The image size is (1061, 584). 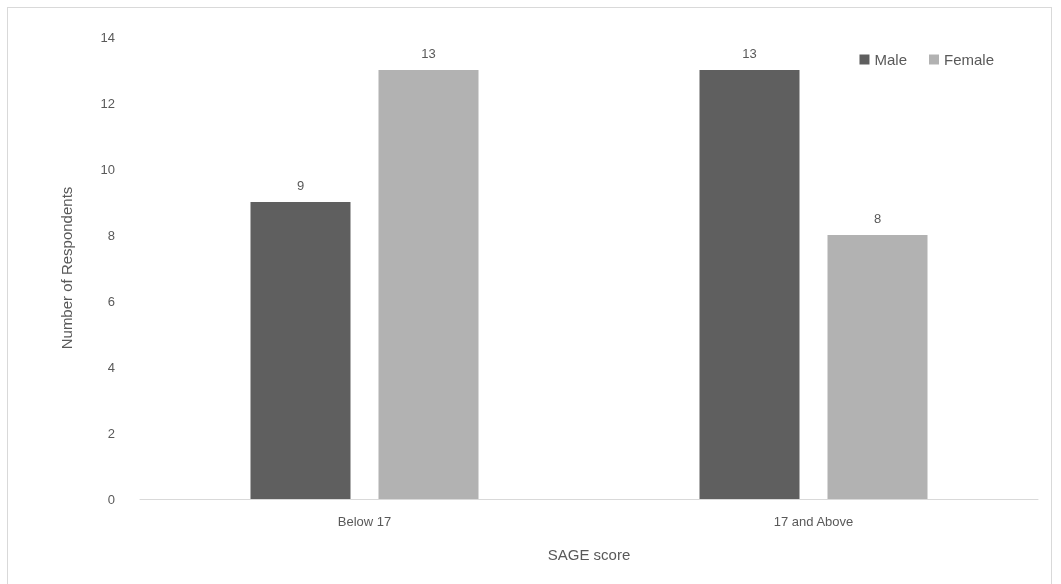 What do you see at coordinates (107, 103) in the screenshot?
I see `y-tick-label: 12` at bounding box center [107, 103].